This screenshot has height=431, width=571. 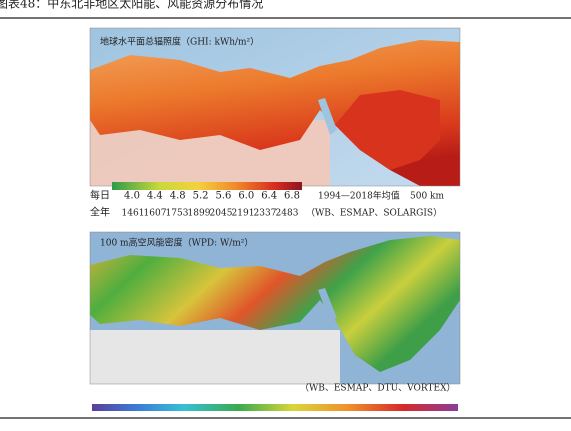 I want to click on wind-source: （WB、ESMAP、DTU、VORTEX）, so click(x=378, y=388).